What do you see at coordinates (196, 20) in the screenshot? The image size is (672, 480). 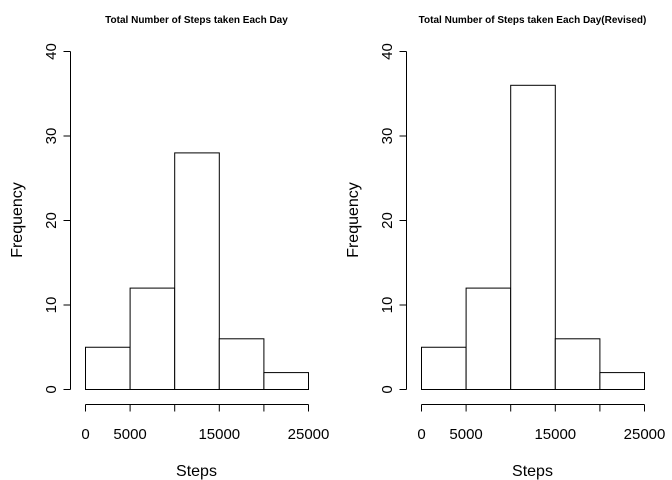 I see `chart-title: Total Number of Steps taken Each Day` at bounding box center [196, 20].